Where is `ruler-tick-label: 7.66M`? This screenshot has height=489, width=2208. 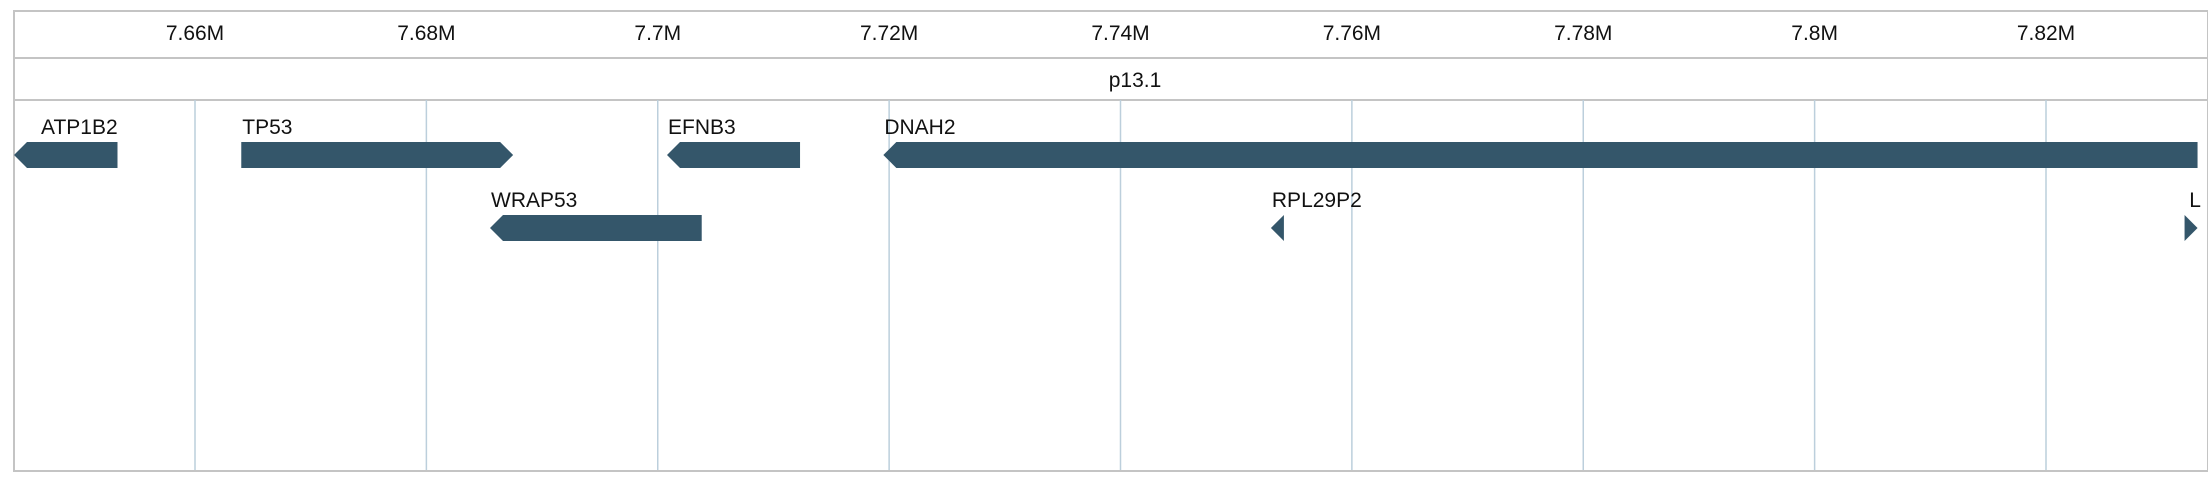
ruler-tick-label: 7.66M is located at coordinates (195, 33).